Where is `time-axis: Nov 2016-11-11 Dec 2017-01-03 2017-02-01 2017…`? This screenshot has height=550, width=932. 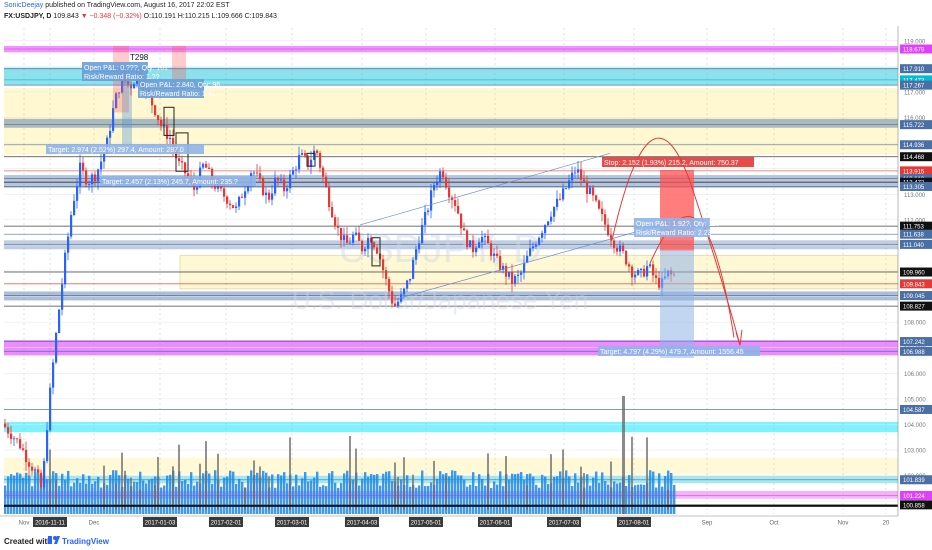
time-axis: Nov 2016-11-11 Dec 2017-01-03 2017-02-01 2017… is located at coordinates (449, 522).